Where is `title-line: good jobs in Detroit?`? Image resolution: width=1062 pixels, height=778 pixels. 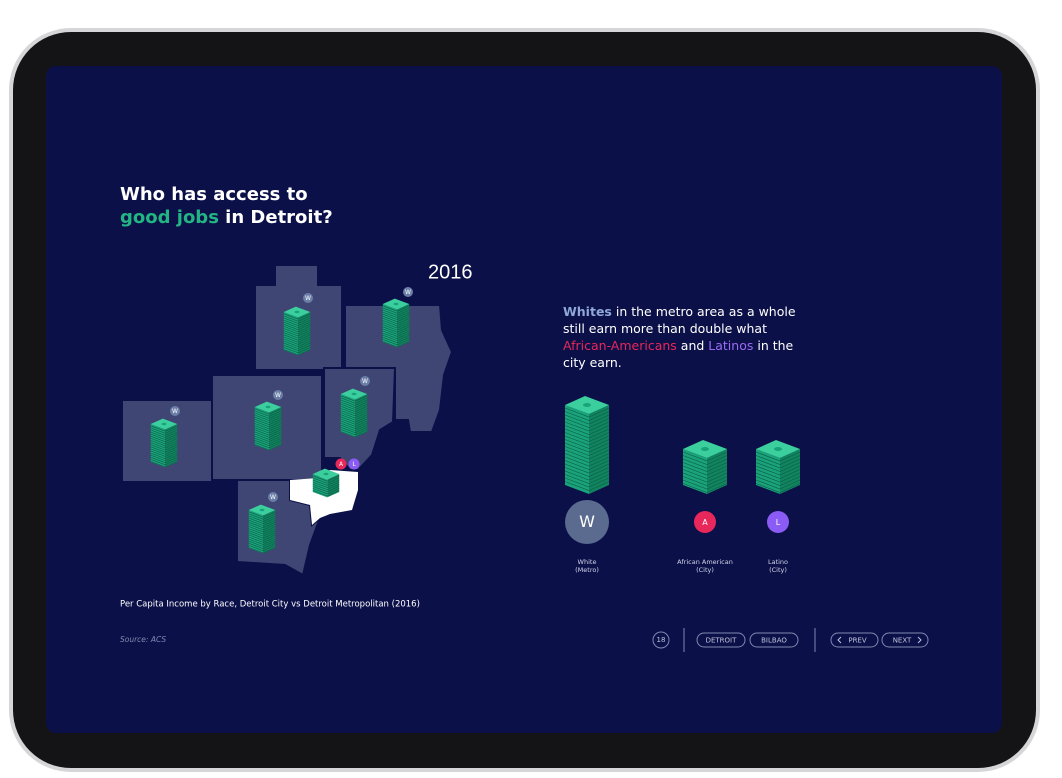
title-line: good jobs in Detroit? is located at coordinates (226, 217).